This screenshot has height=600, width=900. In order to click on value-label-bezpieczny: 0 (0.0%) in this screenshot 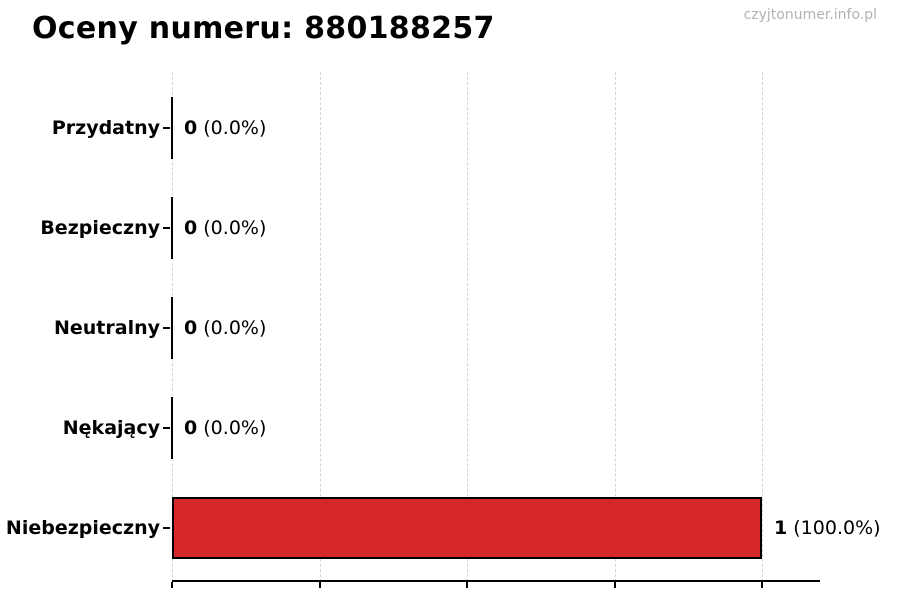, I will do `click(225, 228)`.